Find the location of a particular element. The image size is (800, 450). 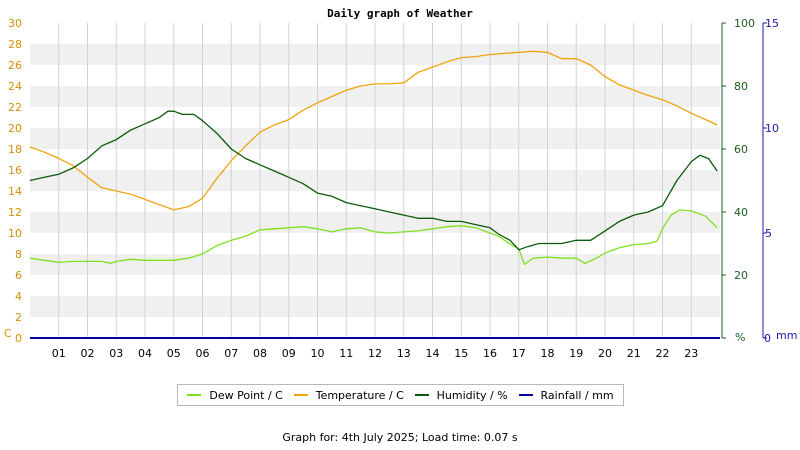

legend-swatch-dew-point is located at coordinates (194, 395).